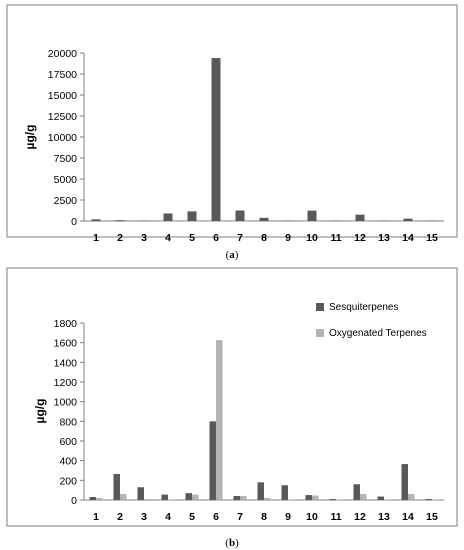 The height and width of the screenshot is (550, 464). I want to click on chart-b-x-tick-label: 11, so click(335, 517).